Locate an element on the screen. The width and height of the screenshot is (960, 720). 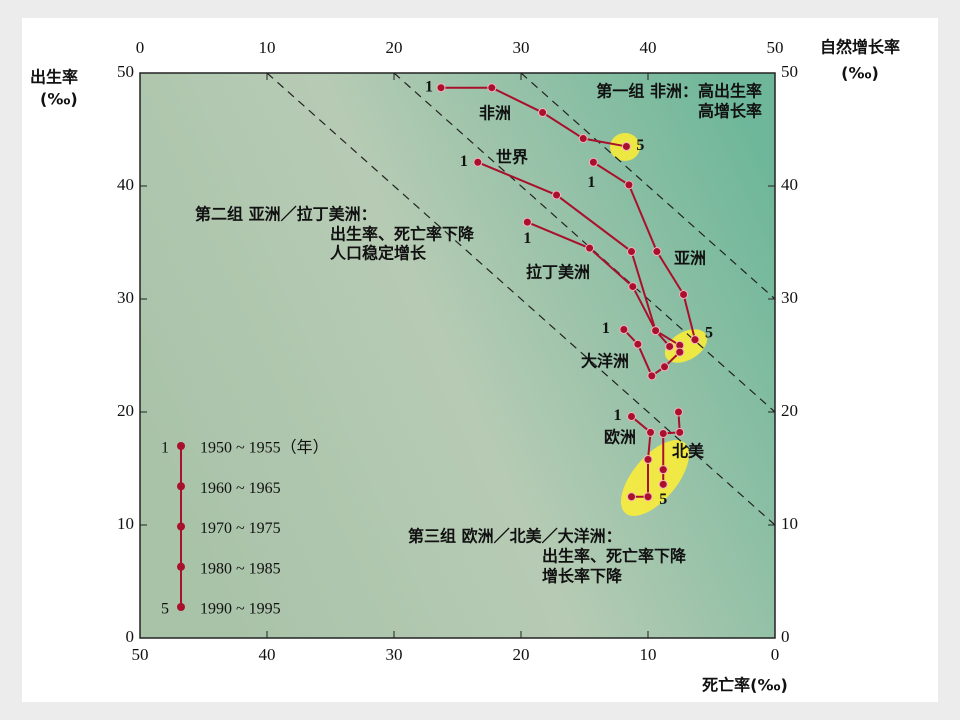
group-note: 增长率下降 is located at coordinates (582, 576).